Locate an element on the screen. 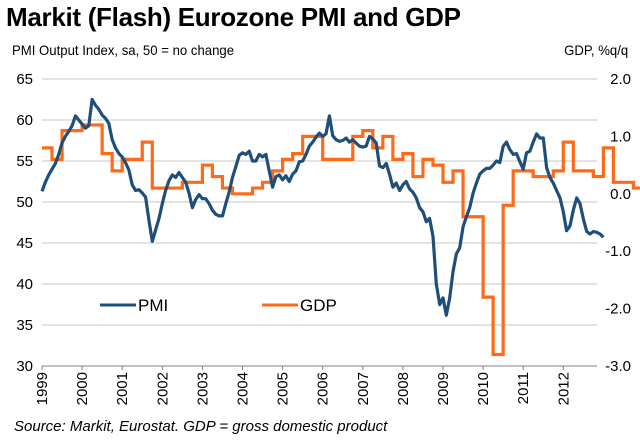  x-tick-label: 2011 is located at coordinates (523, 388).